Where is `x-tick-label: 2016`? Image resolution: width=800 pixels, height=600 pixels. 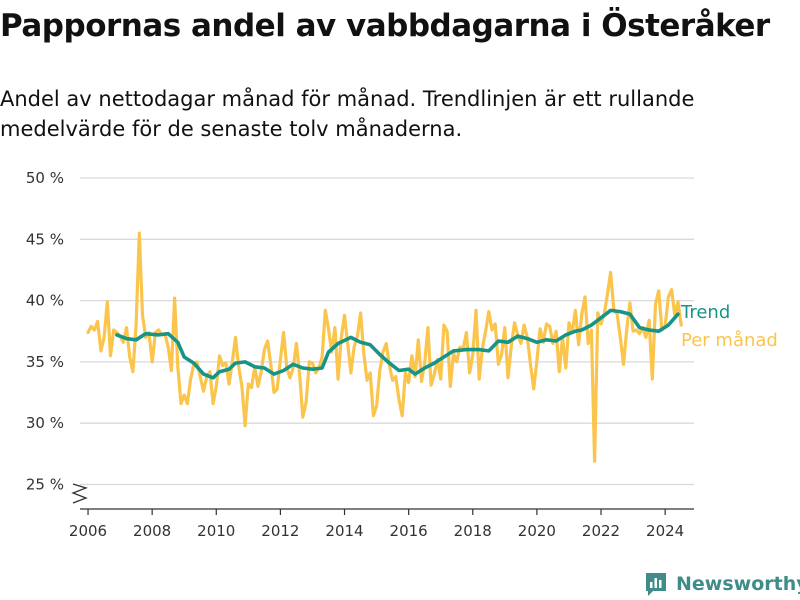
x-tick-label: 2016 is located at coordinates (409, 531).